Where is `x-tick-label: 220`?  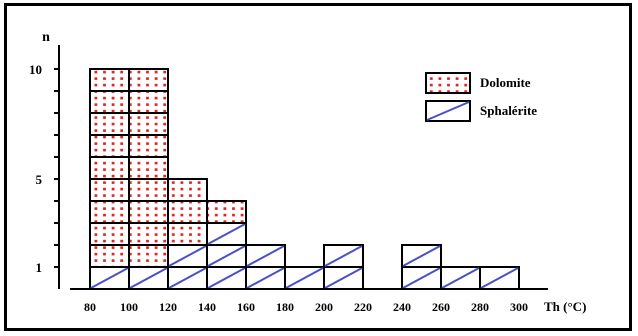
x-tick-label: 220 is located at coordinates (363, 307).